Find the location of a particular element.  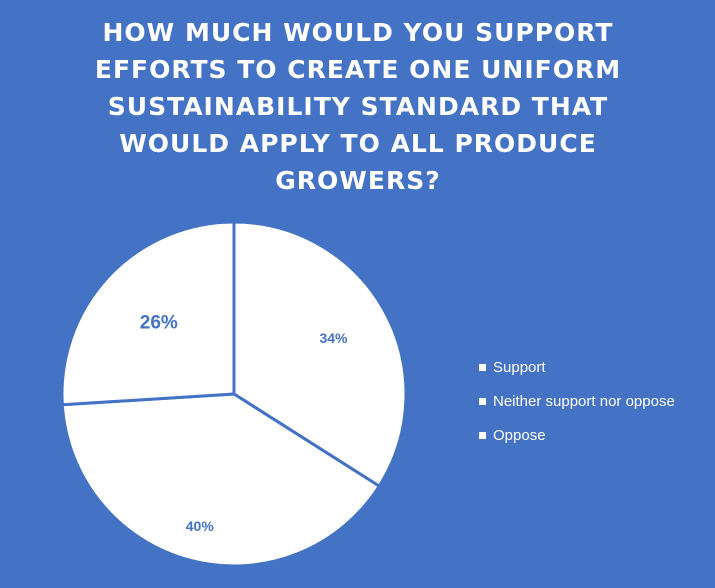

chart-title-line: GROWERS? is located at coordinates (358, 180).